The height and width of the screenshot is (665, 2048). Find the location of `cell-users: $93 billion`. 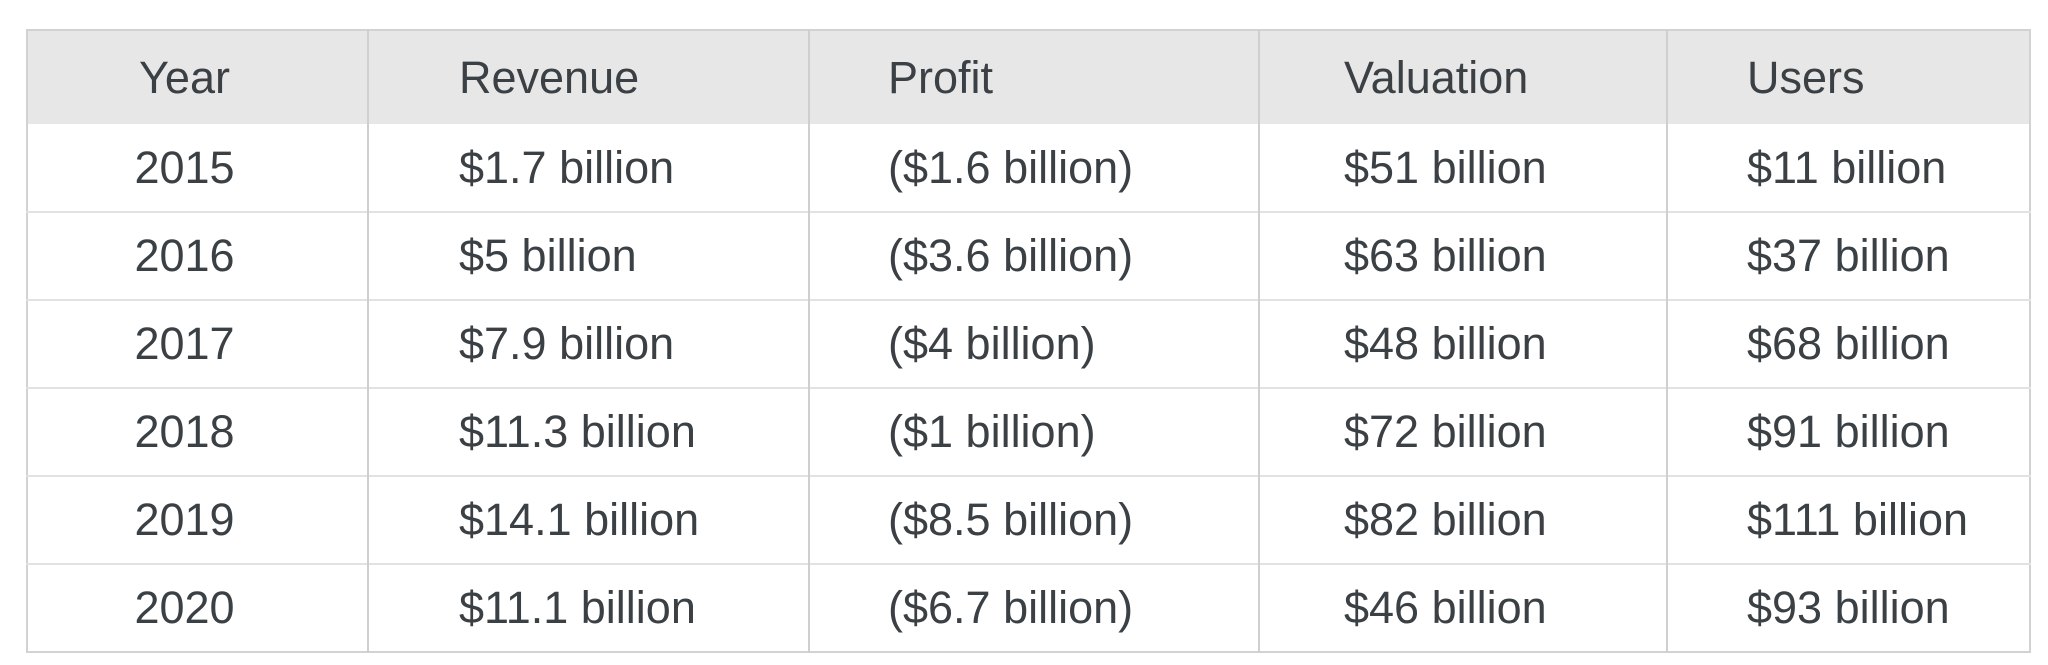

cell-users: $93 billion is located at coordinates (1848, 607).